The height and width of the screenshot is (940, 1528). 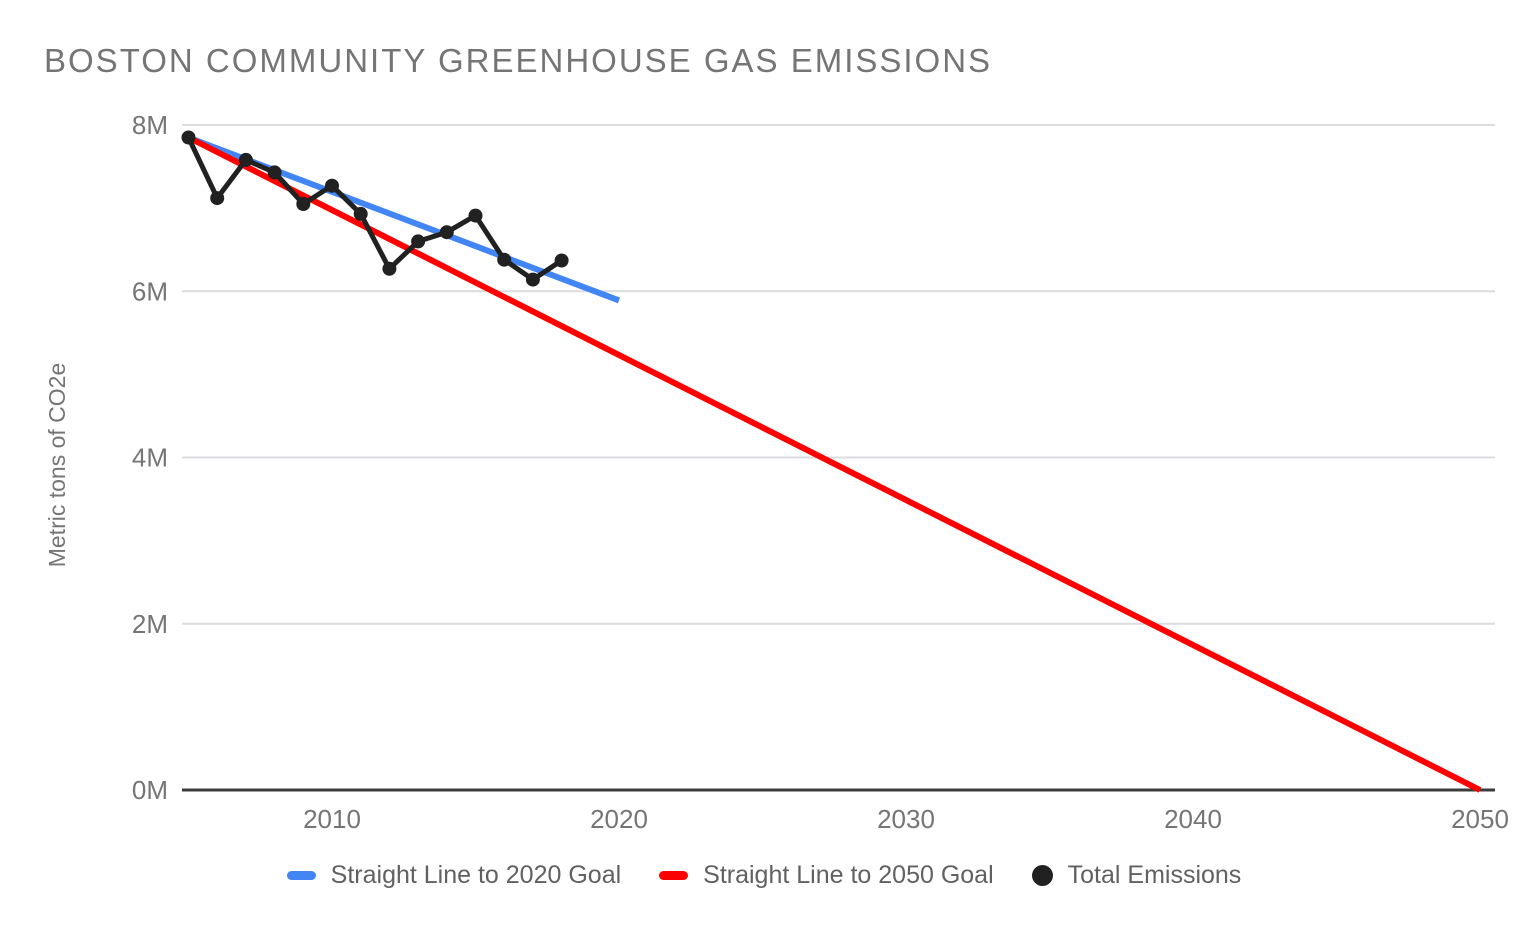 What do you see at coordinates (476, 875) in the screenshot?
I see `legend-item-label: Straight Line to 2020 Goal` at bounding box center [476, 875].